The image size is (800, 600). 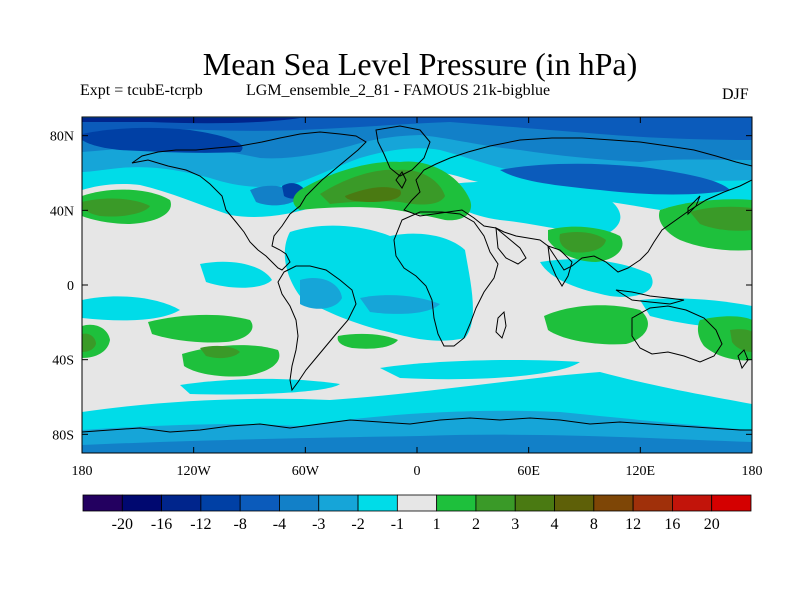 I want to click on colorbar-label: 20, so click(x=712, y=524).